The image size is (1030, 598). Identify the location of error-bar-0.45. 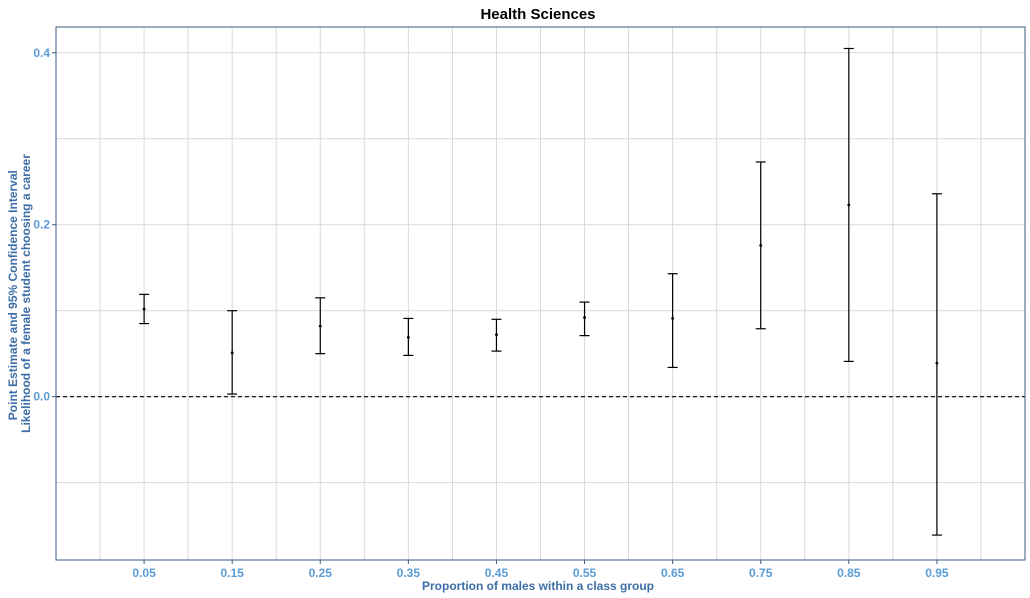
(496, 335).